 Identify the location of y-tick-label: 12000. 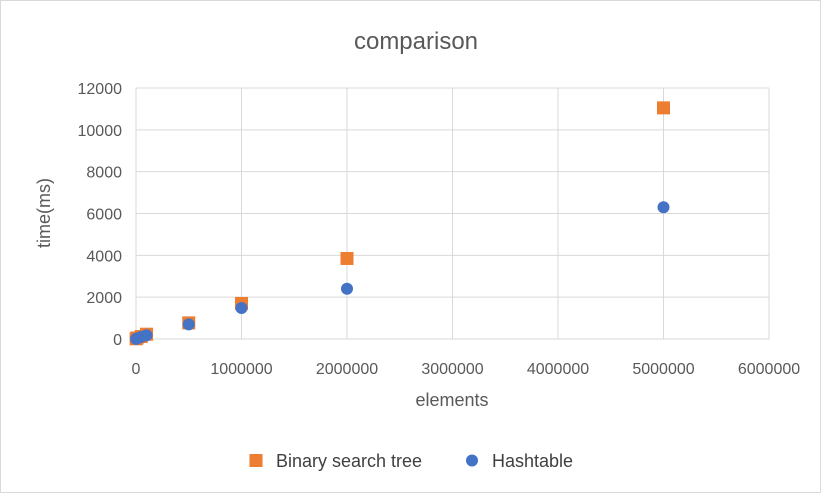
(100, 89).